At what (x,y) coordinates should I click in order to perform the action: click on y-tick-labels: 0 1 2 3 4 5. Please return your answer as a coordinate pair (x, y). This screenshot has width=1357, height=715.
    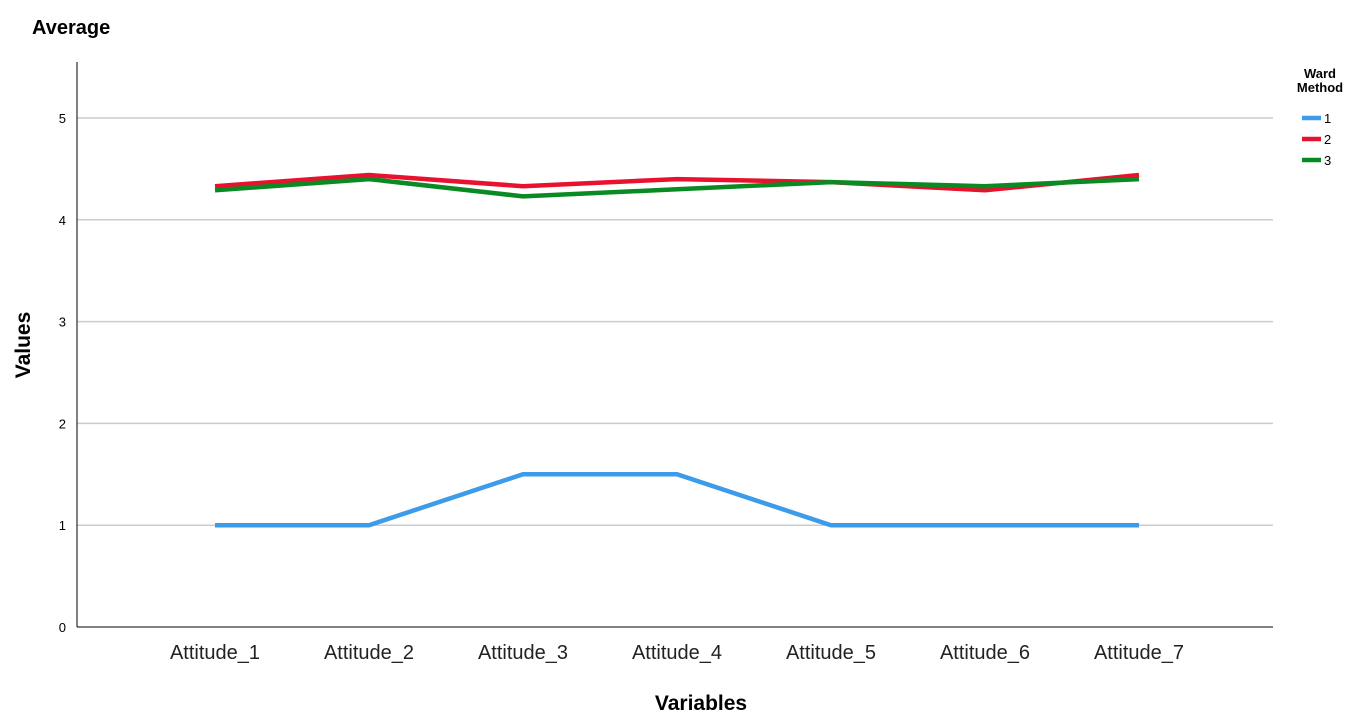
    Looking at the image, I should click on (62, 373).